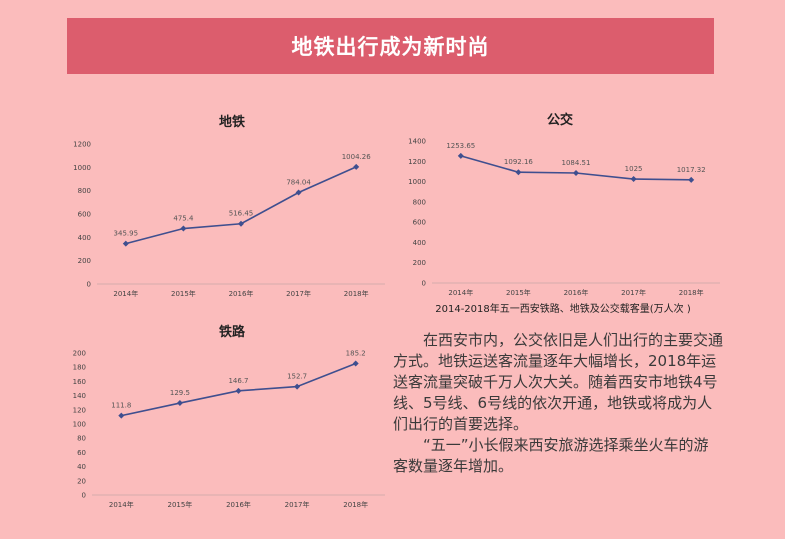  I want to click on y-tick-label: 100, so click(79, 425).